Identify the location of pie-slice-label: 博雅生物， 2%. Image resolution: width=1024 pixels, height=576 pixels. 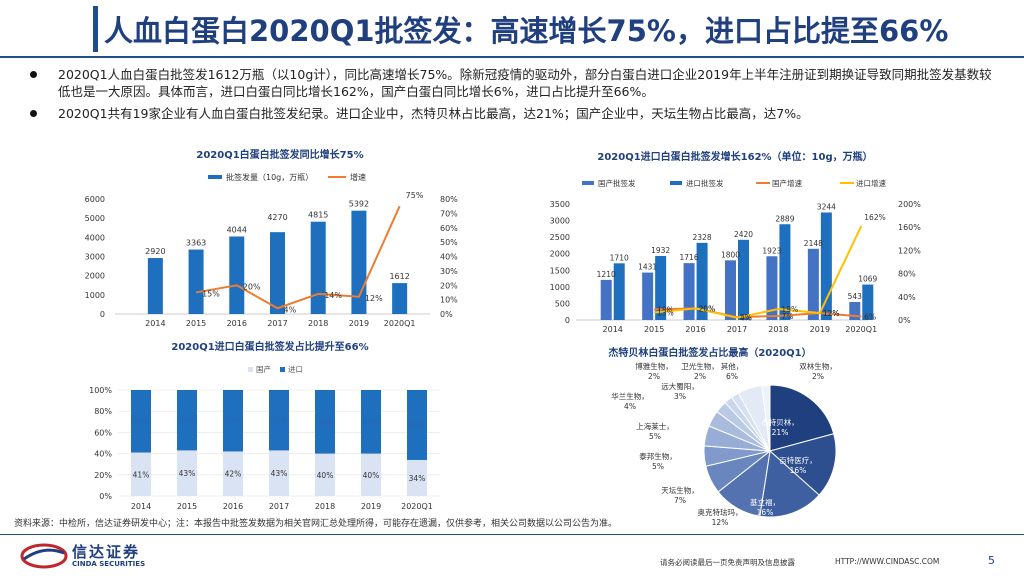
(654, 371).